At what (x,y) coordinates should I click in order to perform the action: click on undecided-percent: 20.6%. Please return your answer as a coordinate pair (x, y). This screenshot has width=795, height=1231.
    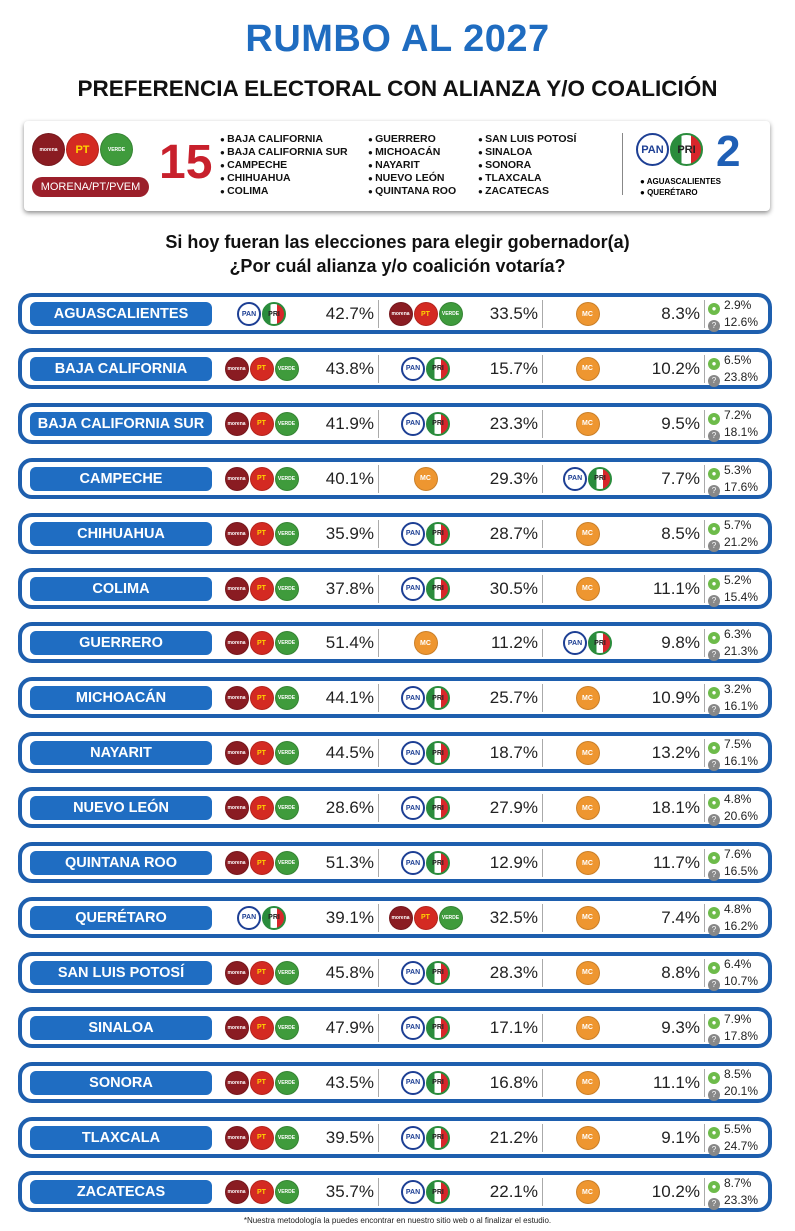
    Looking at the image, I should click on (741, 816).